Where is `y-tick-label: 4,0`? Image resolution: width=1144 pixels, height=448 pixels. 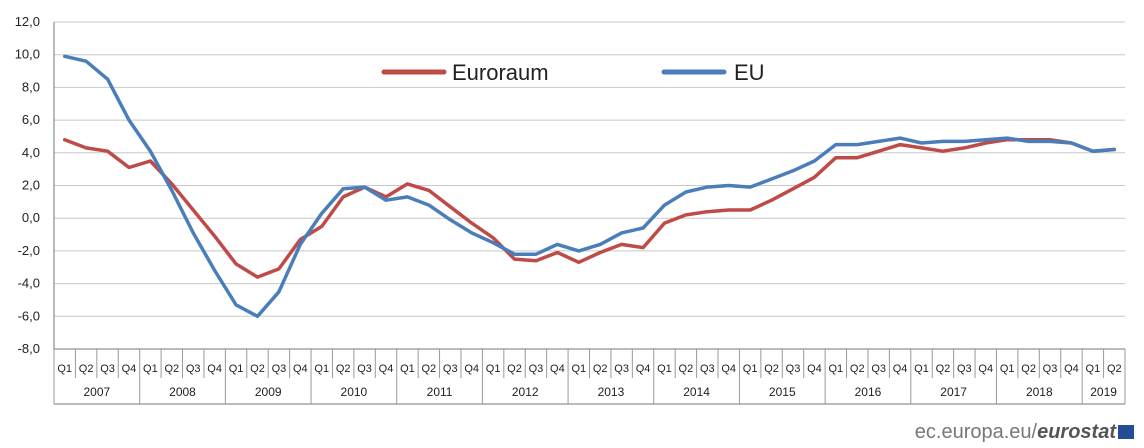
y-tick-label: 4,0 is located at coordinates (31, 152).